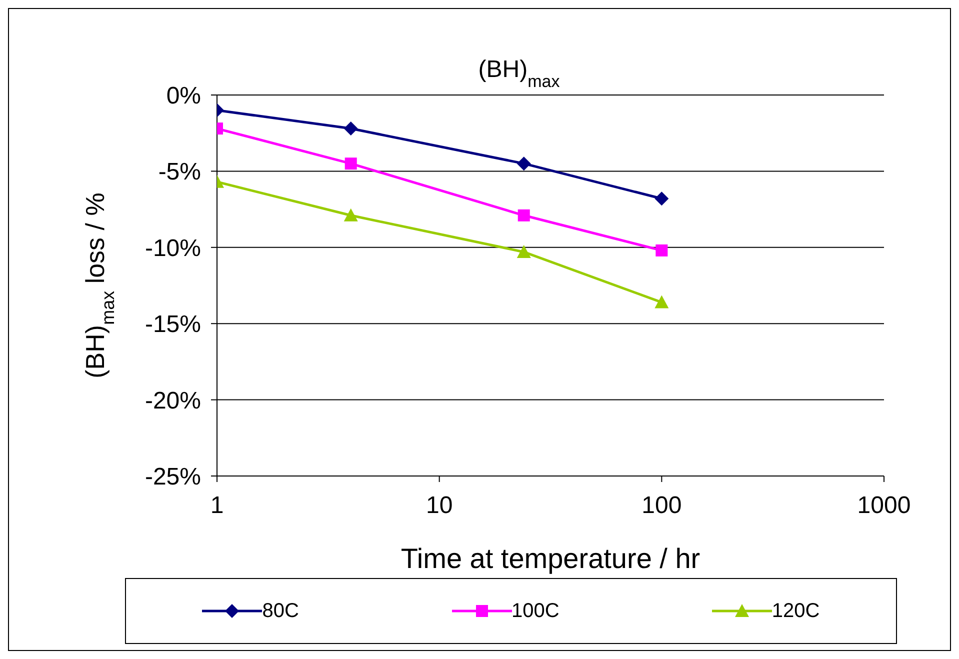 This screenshot has width=959, height=659. What do you see at coordinates (172, 324) in the screenshot?
I see `y-tick-label: -15%` at bounding box center [172, 324].